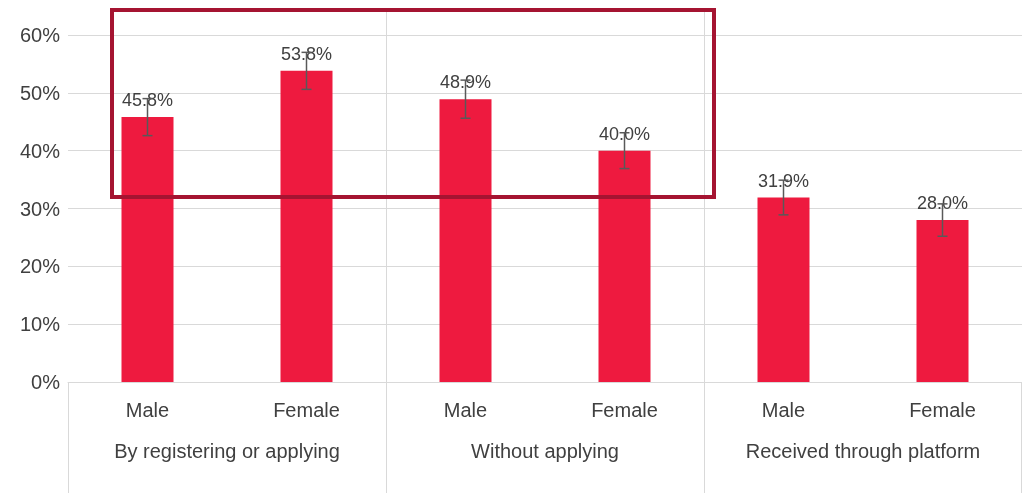 Image resolution: width=1022 pixels, height=493 pixels. Describe the element at coordinates (783, 180) in the screenshot. I see `data-label: 31.9%` at that location.